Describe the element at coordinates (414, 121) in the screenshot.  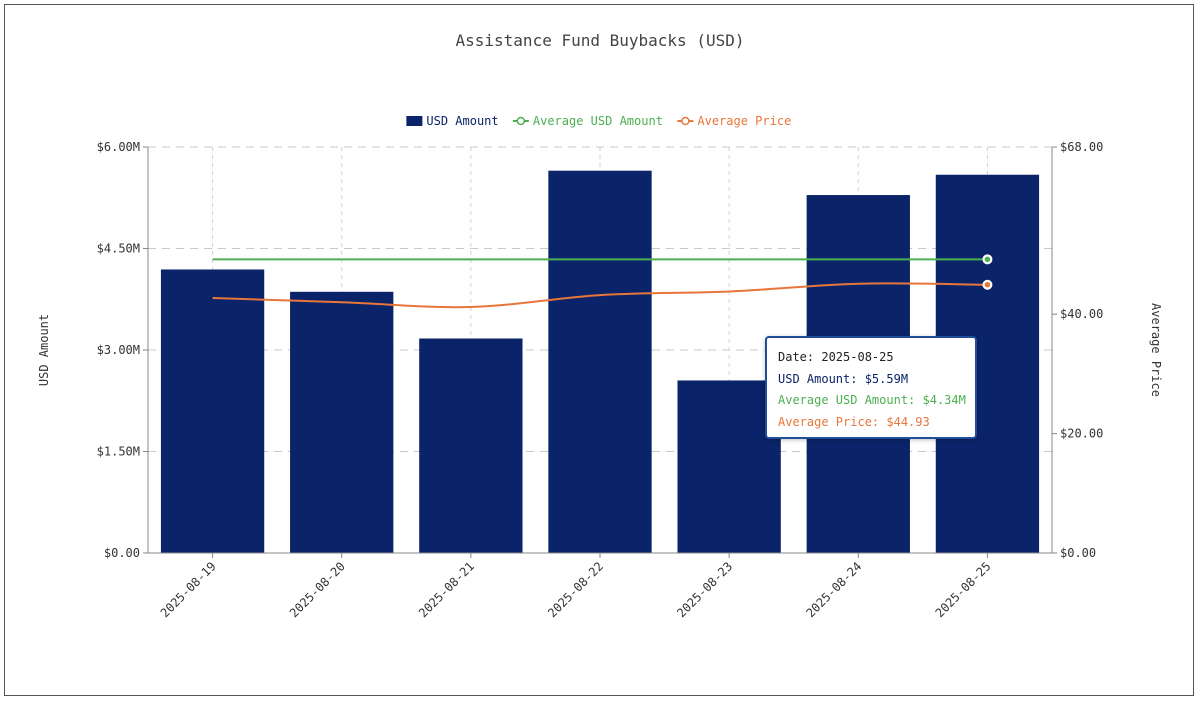
I see `legend-swatch-usd-amount` at that location.